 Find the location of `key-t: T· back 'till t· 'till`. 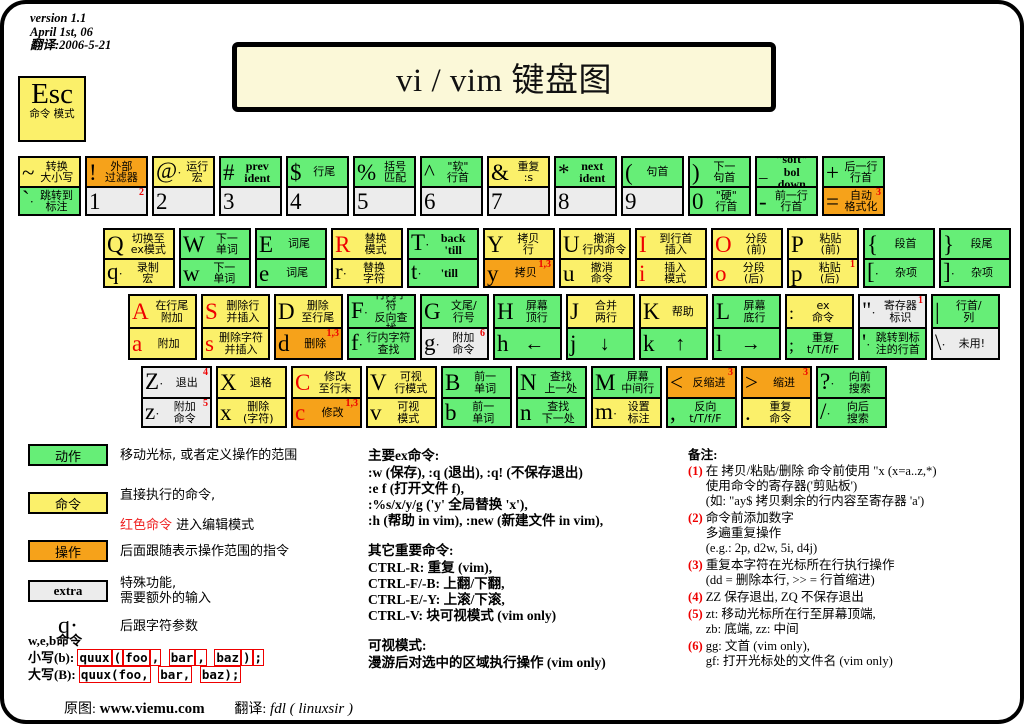

key-t: T· back 'till t· 'till is located at coordinates (443, 258).